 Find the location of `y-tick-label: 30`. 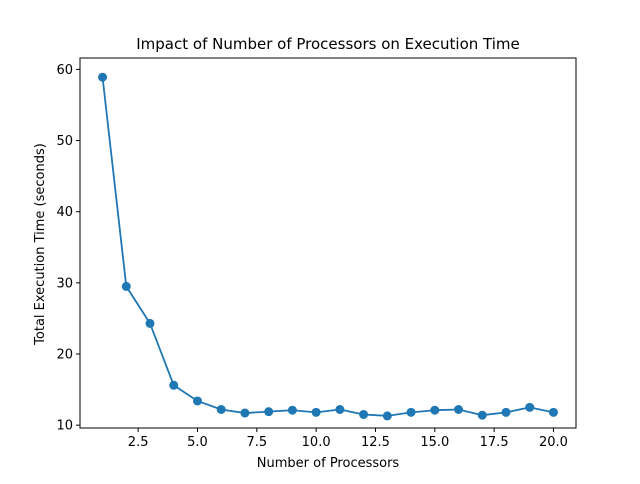

y-tick-label: 30 is located at coordinates (64, 283).